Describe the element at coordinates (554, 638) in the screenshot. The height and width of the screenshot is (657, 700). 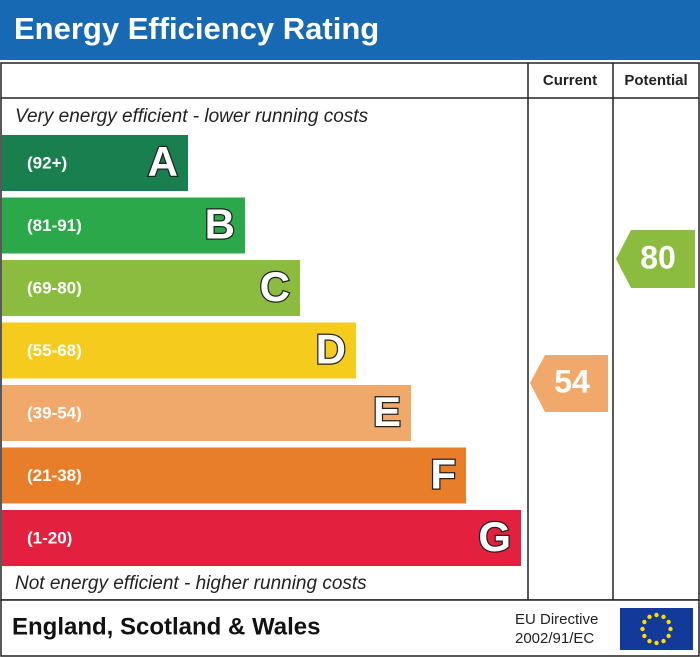
I see `directive-code: 2002/91/EC` at that location.